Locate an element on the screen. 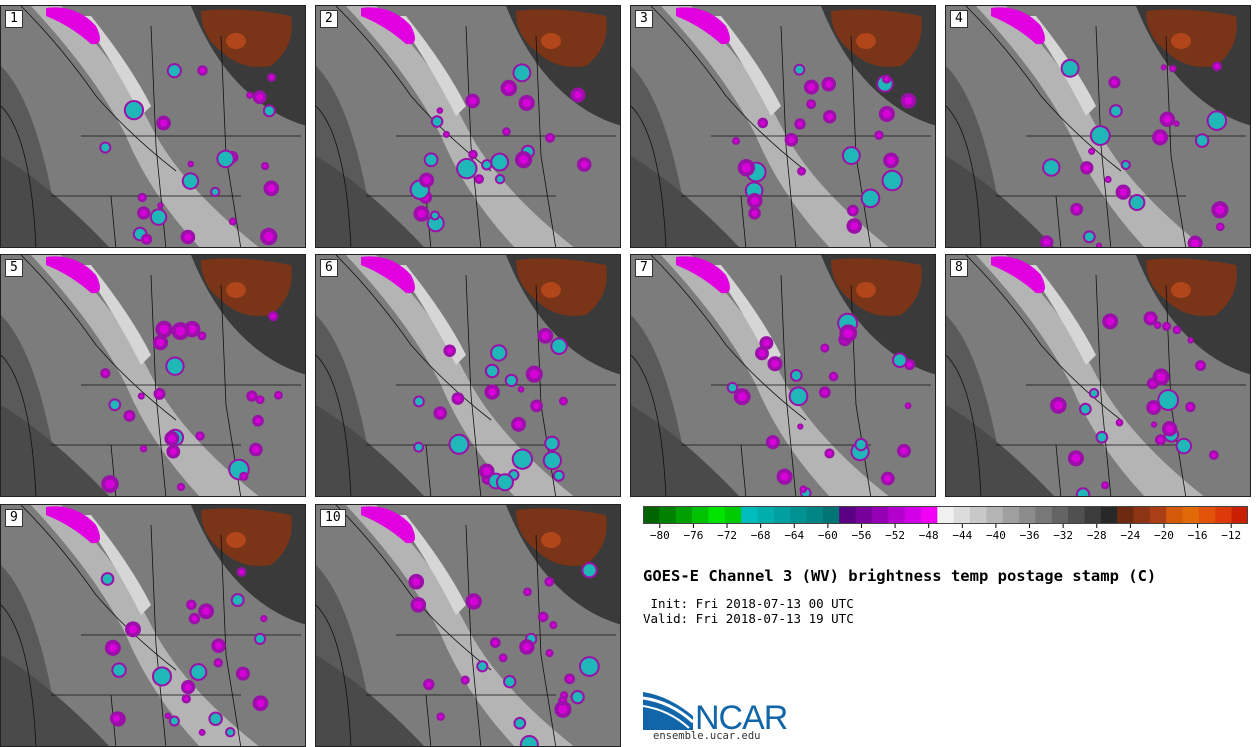 The height and width of the screenshot is (747, 1260). member-panel-7: 7 is located at coordinates (783, 375).